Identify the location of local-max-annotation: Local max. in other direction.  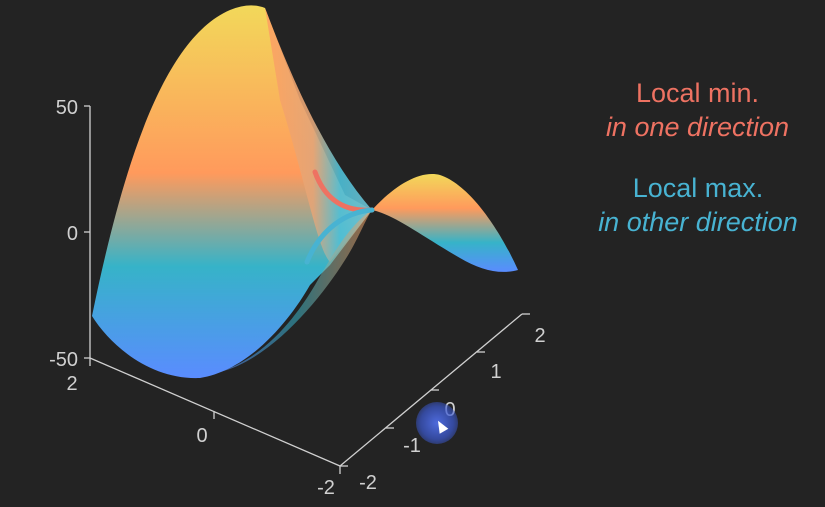
(698, 205).